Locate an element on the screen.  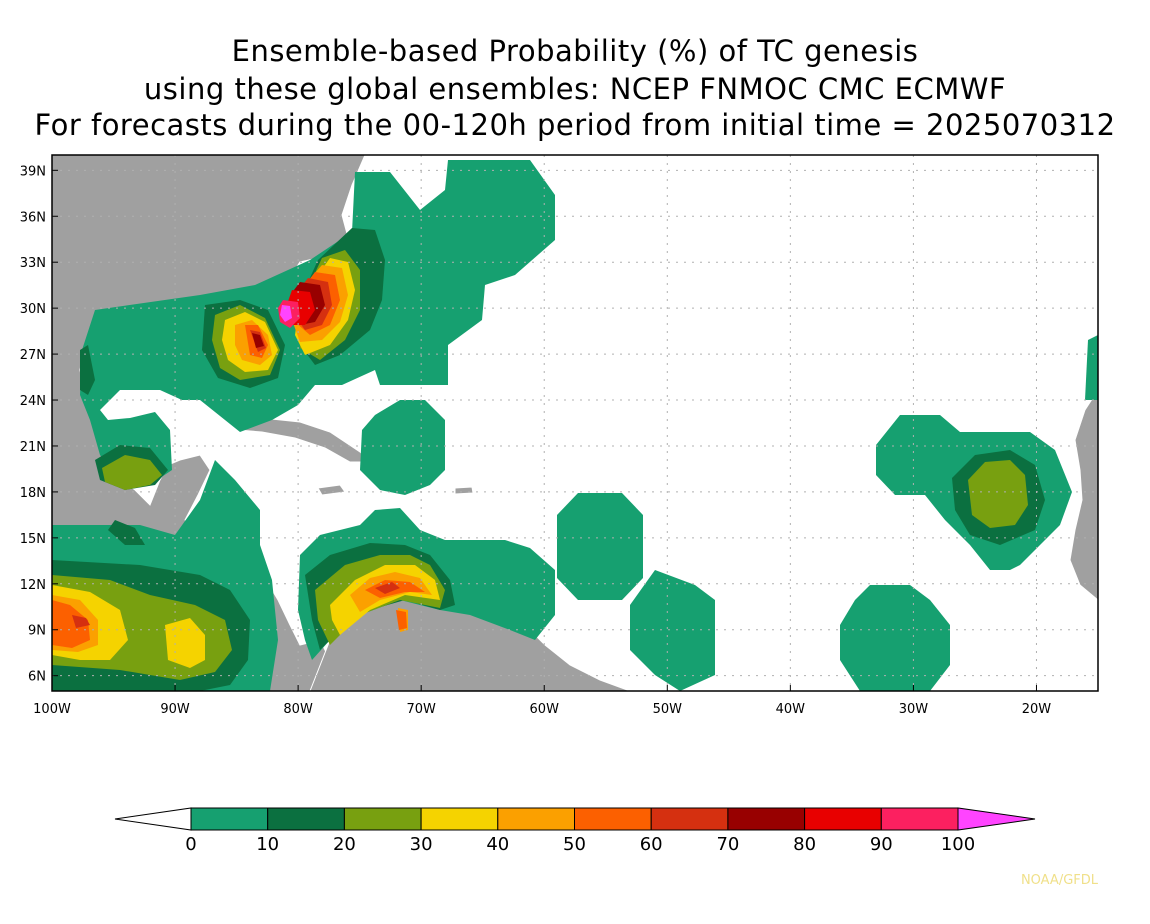
lon-label: 30W is located at coordinates (914, 709).